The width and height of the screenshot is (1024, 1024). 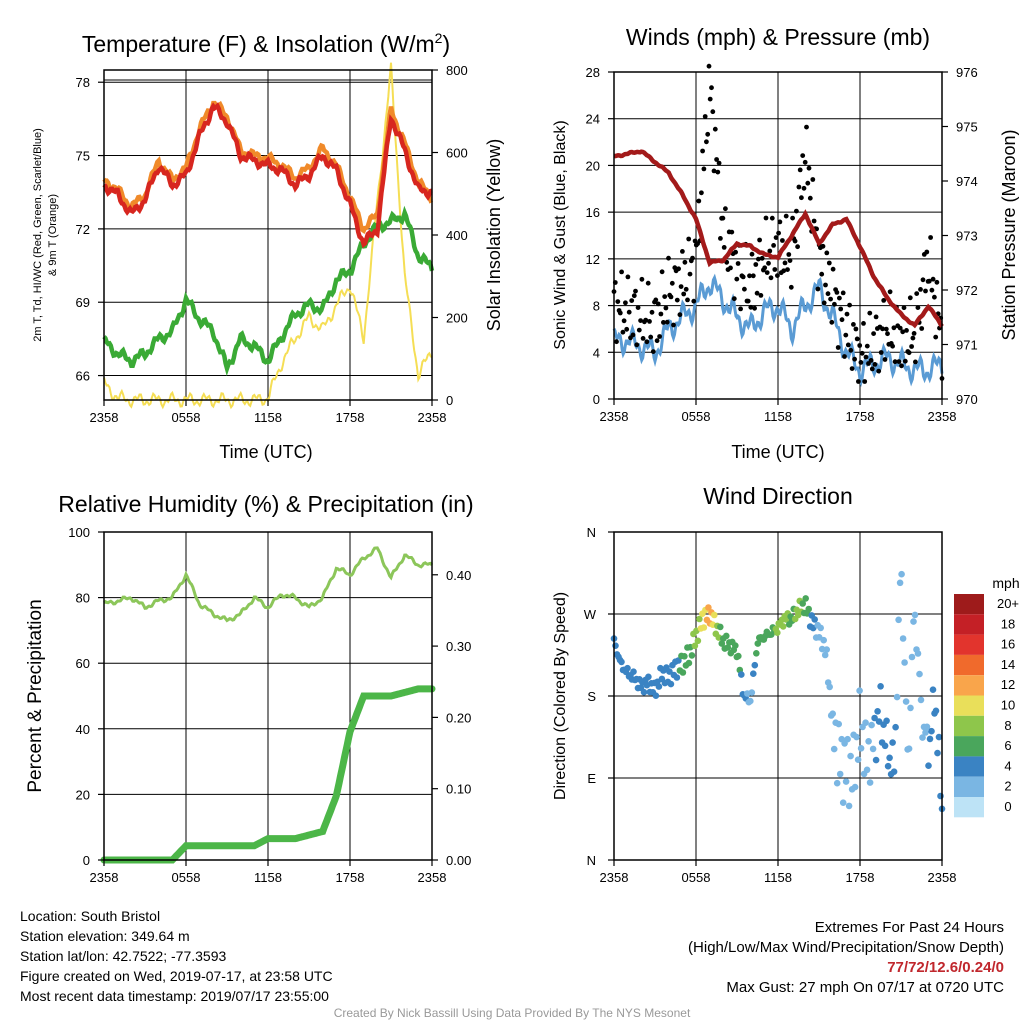 What do you see at coordinates (123, 956) in the screenshot?
I see `station-latlon: Station lat/lon: 42.7522; -77.3593` at bounding box center [123, 956].